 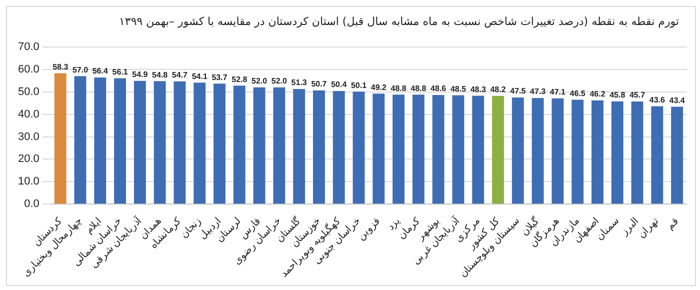 What do you see at coordinates (32, 204) in the screenshot?
I see `y-tick-label: 0.0` at bounding box center [32, 204].